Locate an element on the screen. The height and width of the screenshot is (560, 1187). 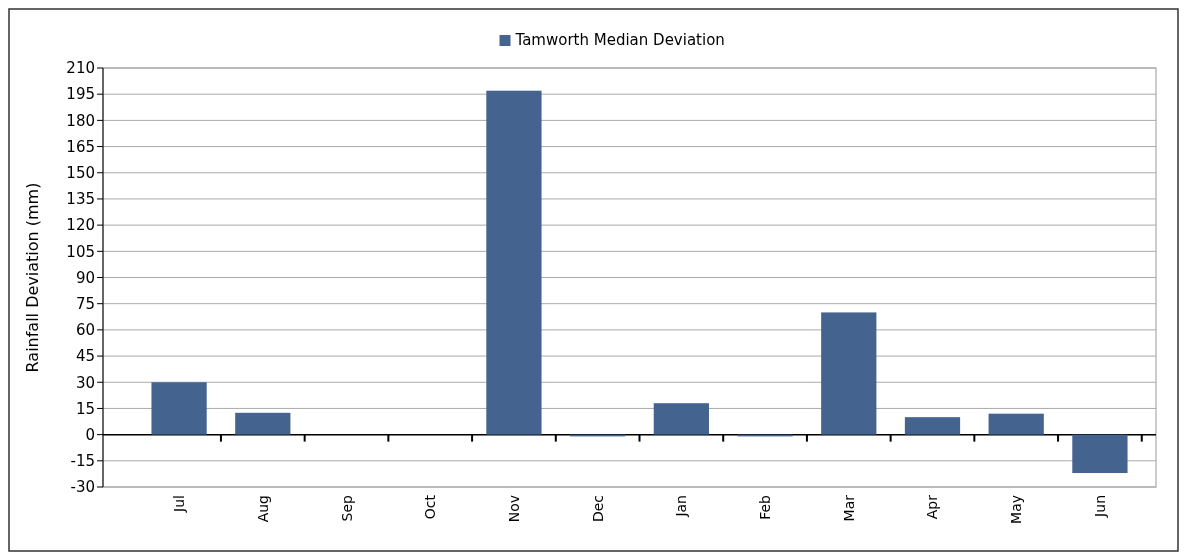
y-tick-label: 0 is located at coordinates (90, 434).